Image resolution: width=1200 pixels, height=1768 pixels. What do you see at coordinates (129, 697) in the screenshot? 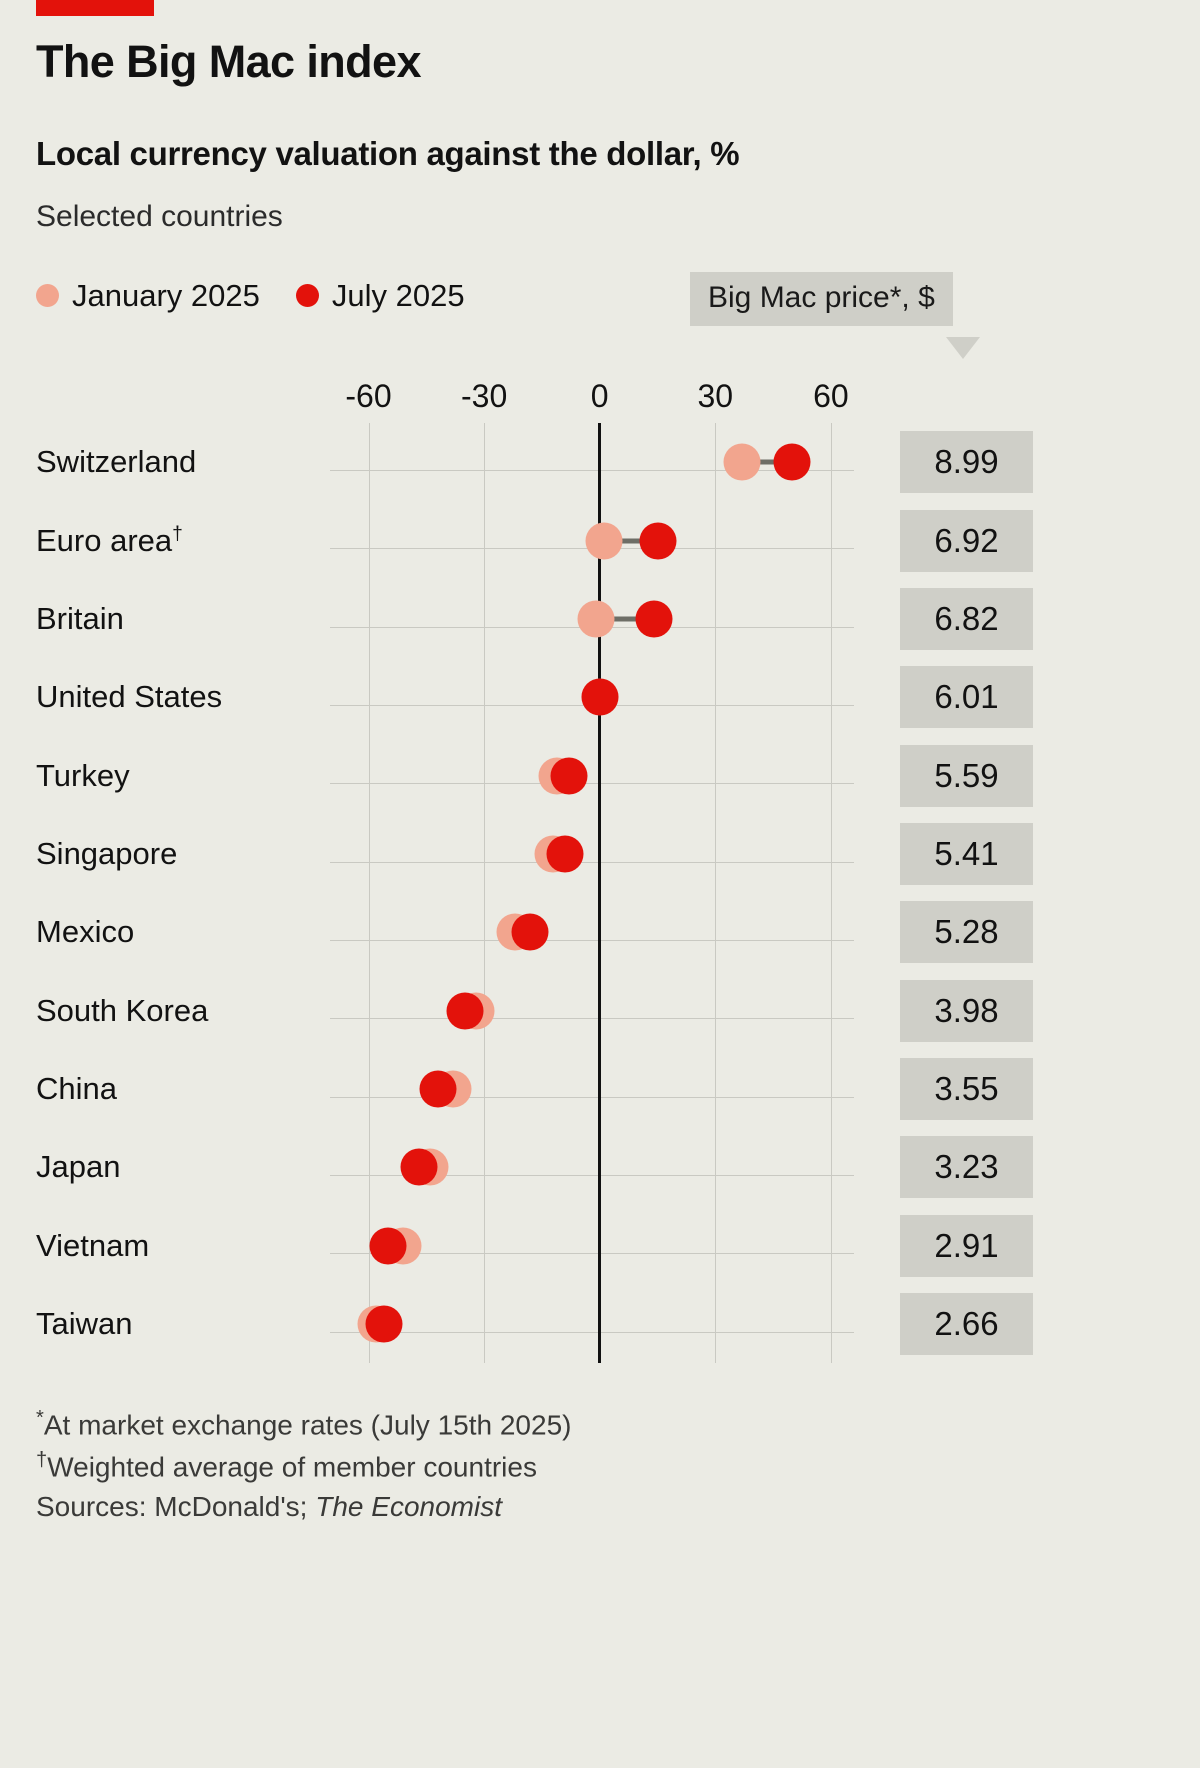
I see `category-label-united-states: United States` at bounding box center [129, 697].